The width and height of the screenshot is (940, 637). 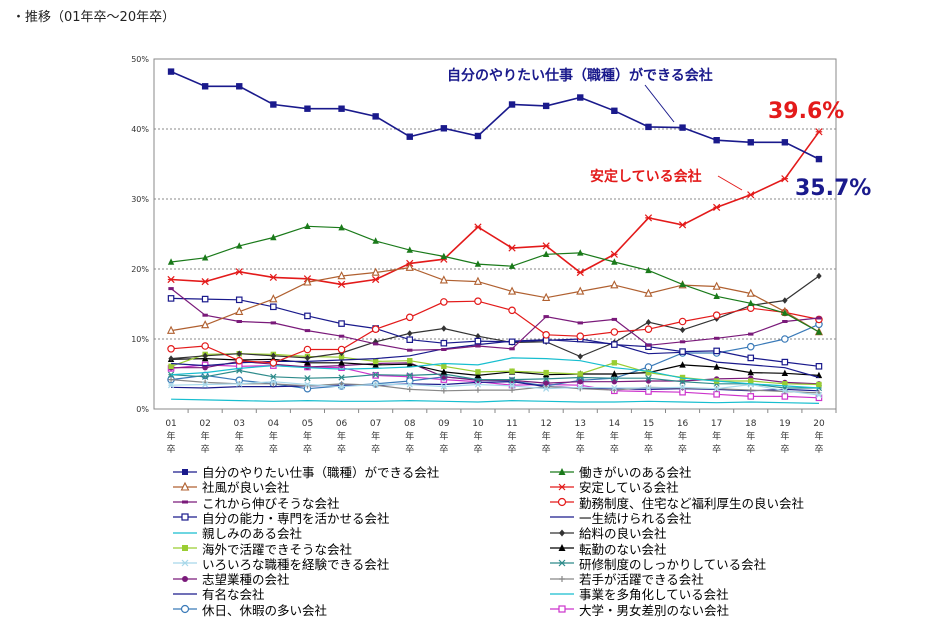 I want to click on legend-label: 研修制度のしっかりしている会社, so click(x=673, y=564).